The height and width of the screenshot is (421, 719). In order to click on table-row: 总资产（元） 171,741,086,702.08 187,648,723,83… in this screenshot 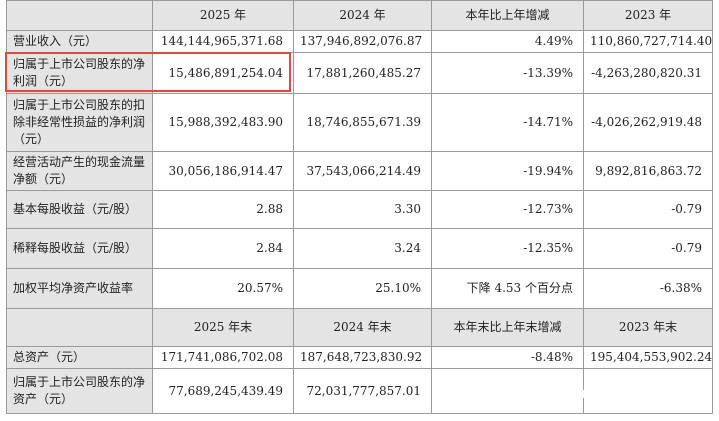, I will do `click(359, 357)`.